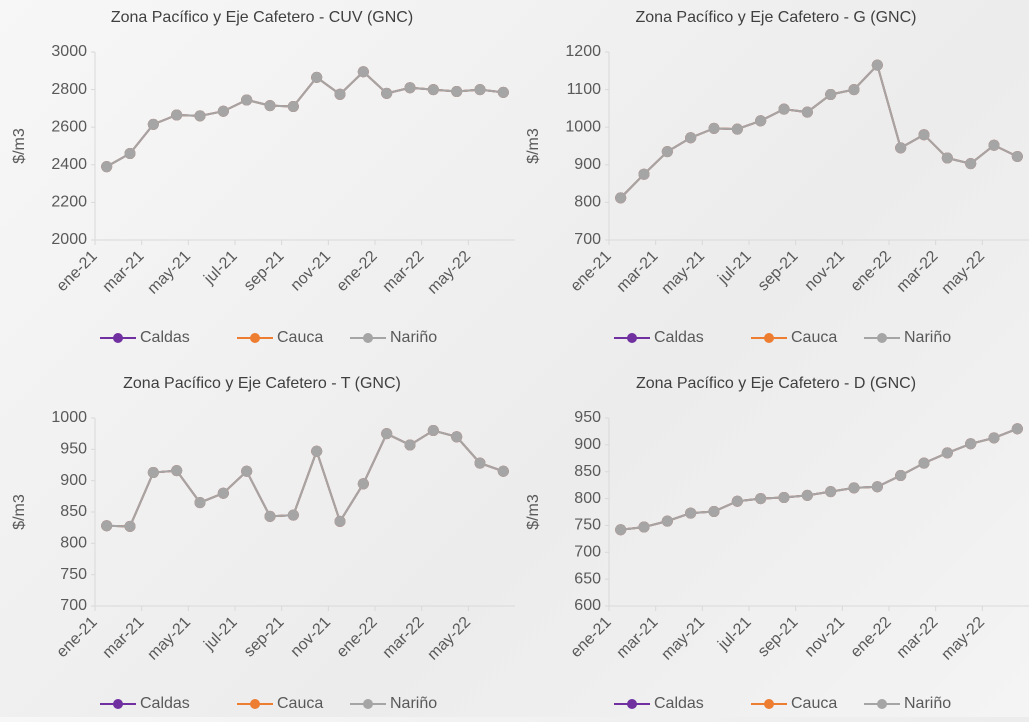  Describe the element at coordinates (73, 449) in the screenshot. I see `y-tick-label: 950` at that location.